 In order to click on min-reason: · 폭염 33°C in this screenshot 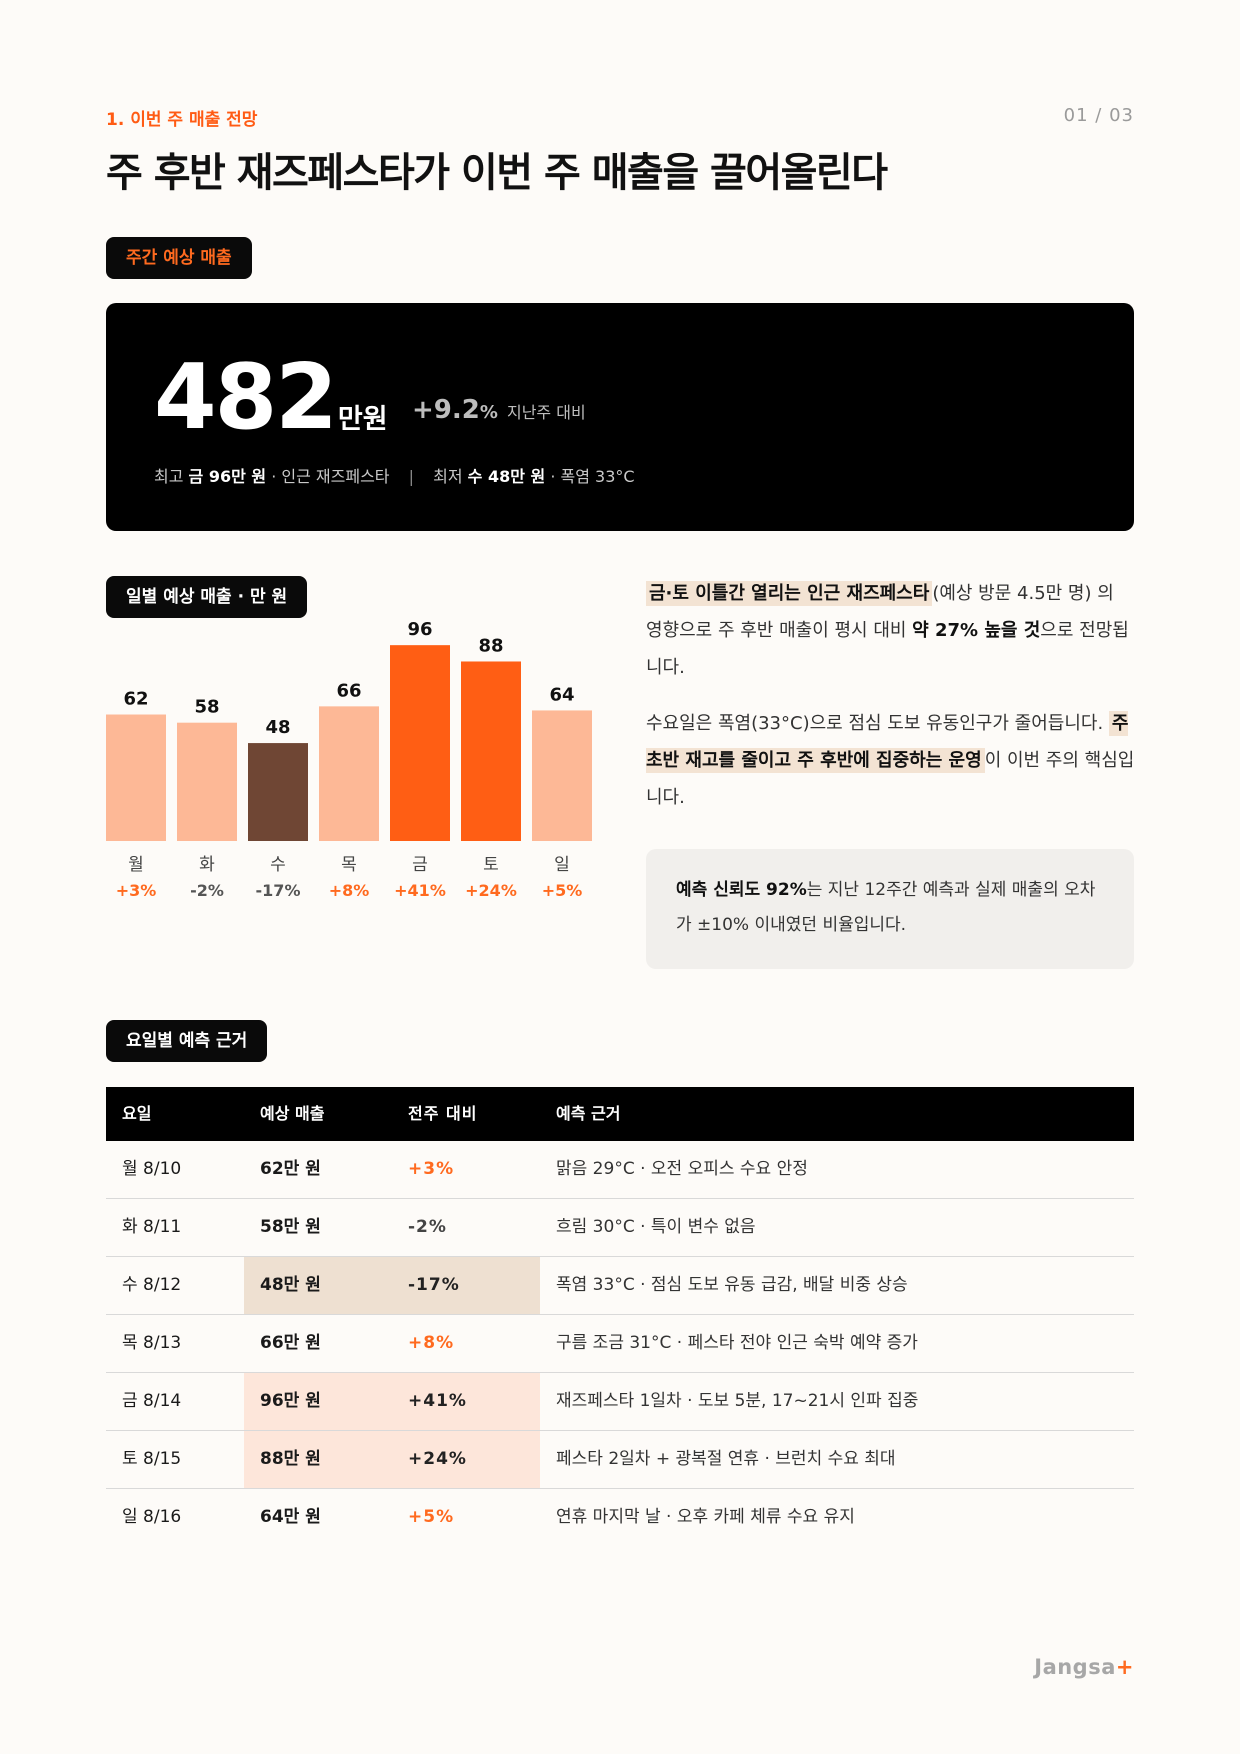, I will do `click(592, 476)`.